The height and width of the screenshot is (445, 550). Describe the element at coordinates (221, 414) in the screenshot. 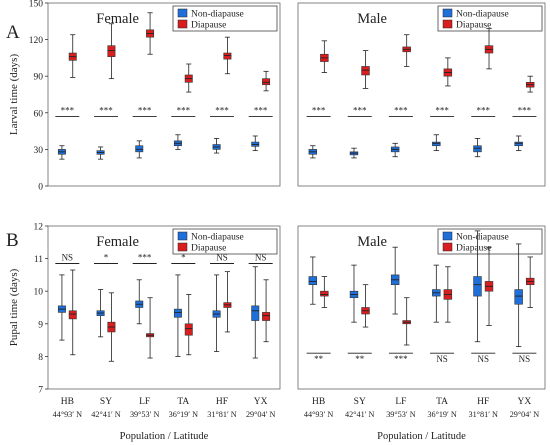

I see `x-latitude-label: 31°81′ N` at that location.